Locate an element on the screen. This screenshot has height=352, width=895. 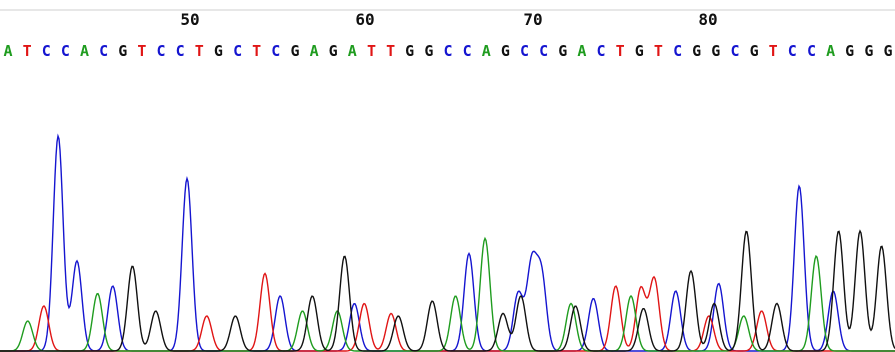
position-tick-label: 50 is located at coordinates (189, 19).